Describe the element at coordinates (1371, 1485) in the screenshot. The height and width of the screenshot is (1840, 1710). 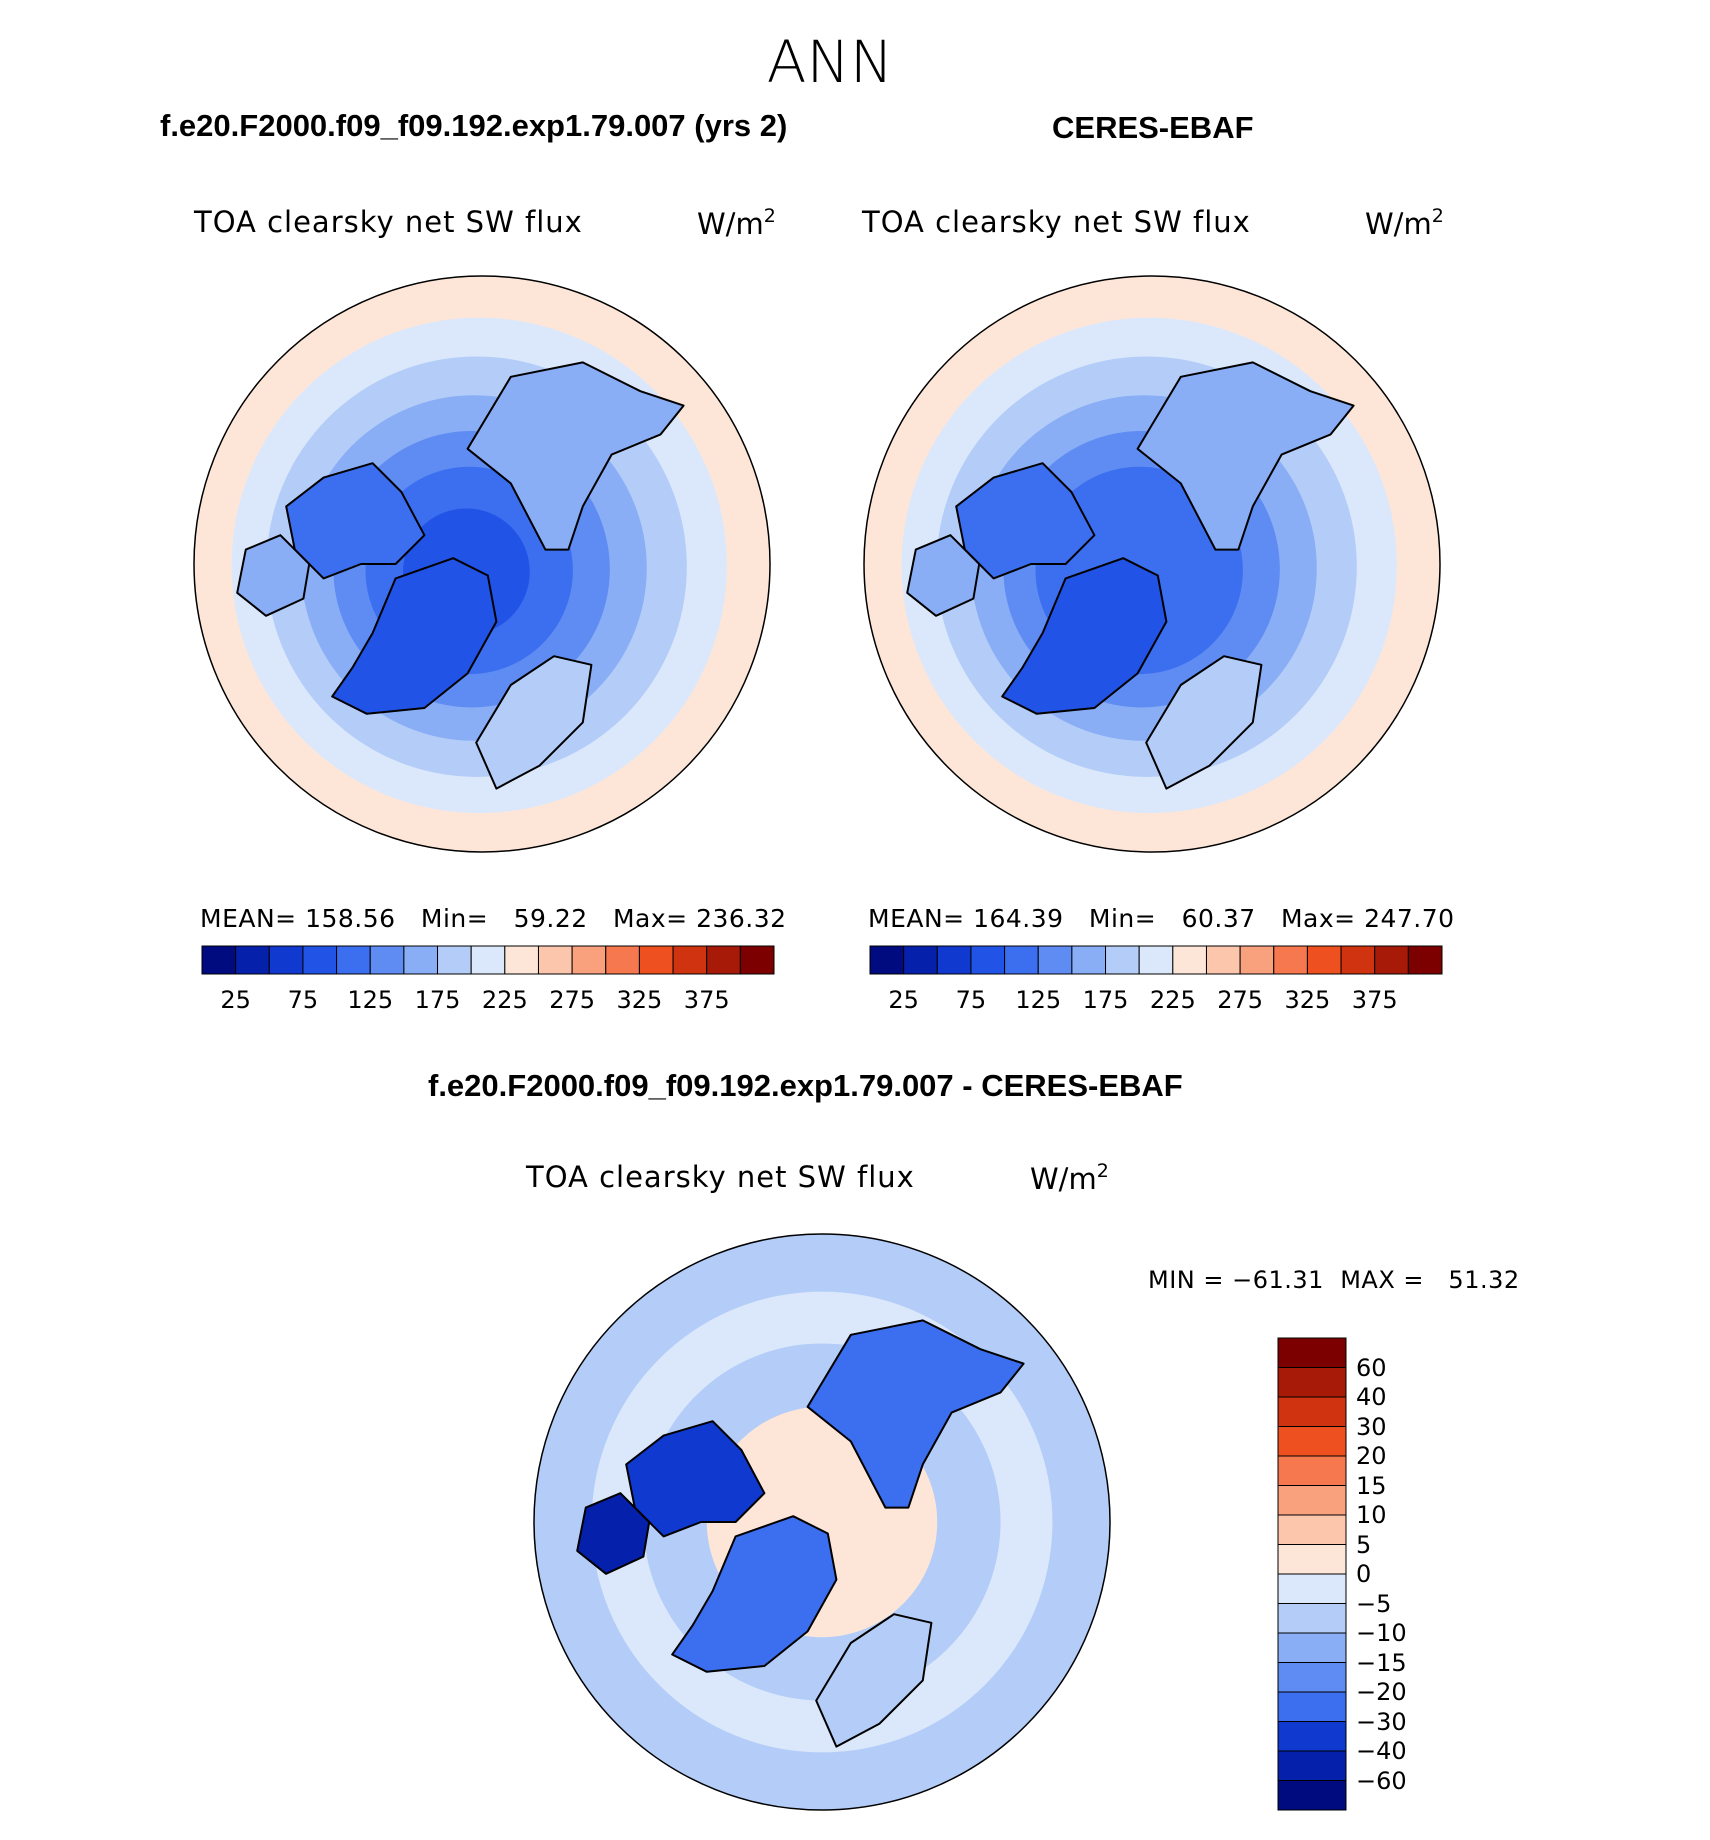
I see `colorbar-tick-label: 15` at that location.